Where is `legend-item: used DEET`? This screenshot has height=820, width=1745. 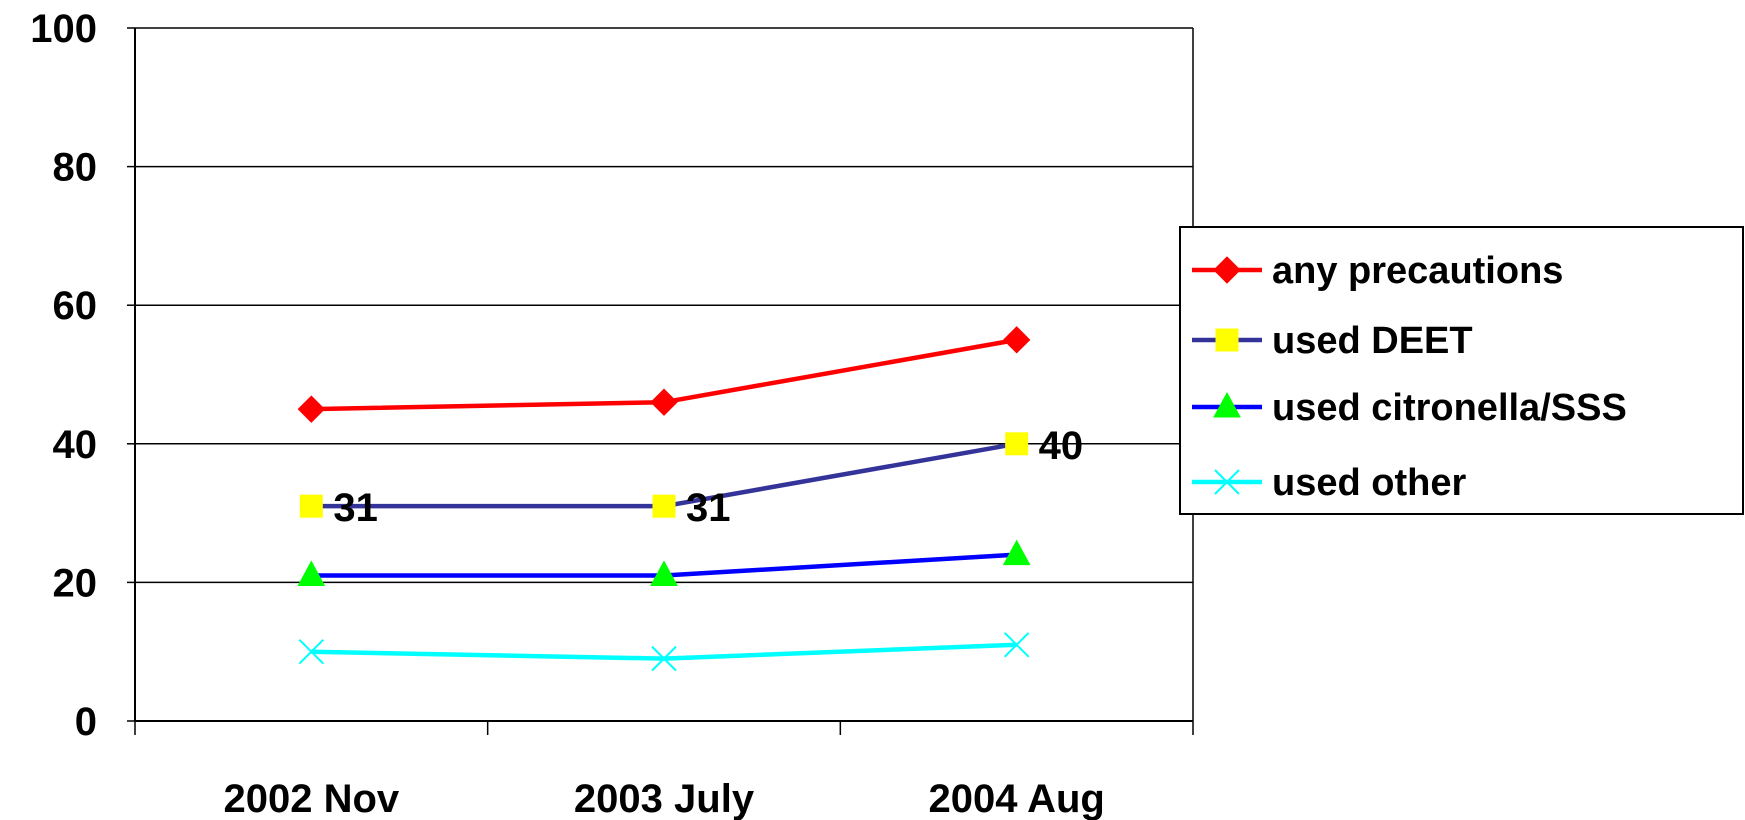 legend-item: used DEET is located at coordinates (1332, 341).